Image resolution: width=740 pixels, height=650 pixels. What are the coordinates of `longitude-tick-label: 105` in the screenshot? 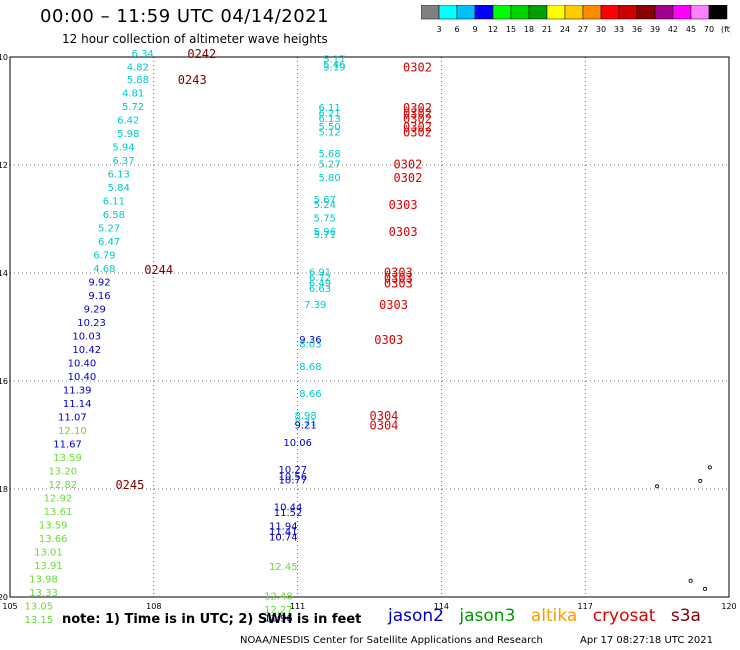 It's located at (9, 606).